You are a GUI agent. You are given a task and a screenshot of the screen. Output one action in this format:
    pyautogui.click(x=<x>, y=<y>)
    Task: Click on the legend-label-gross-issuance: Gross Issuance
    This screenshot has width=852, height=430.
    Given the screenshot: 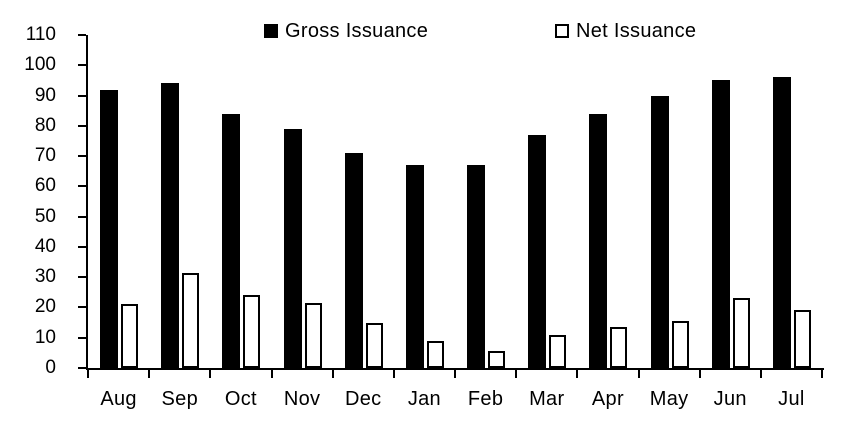 What is the action you would take?
    pyautogui.click(x=357, y=30)
    